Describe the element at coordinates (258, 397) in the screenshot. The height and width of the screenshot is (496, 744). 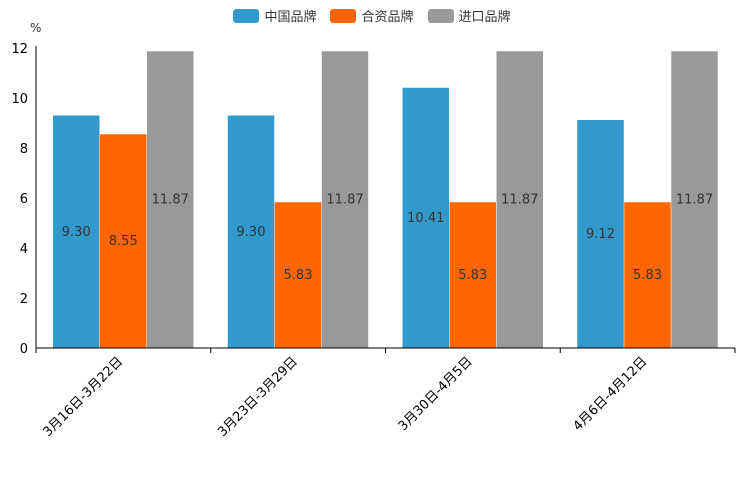
I see `x-tick-label-1: 3月23日-3月29日` at that location.